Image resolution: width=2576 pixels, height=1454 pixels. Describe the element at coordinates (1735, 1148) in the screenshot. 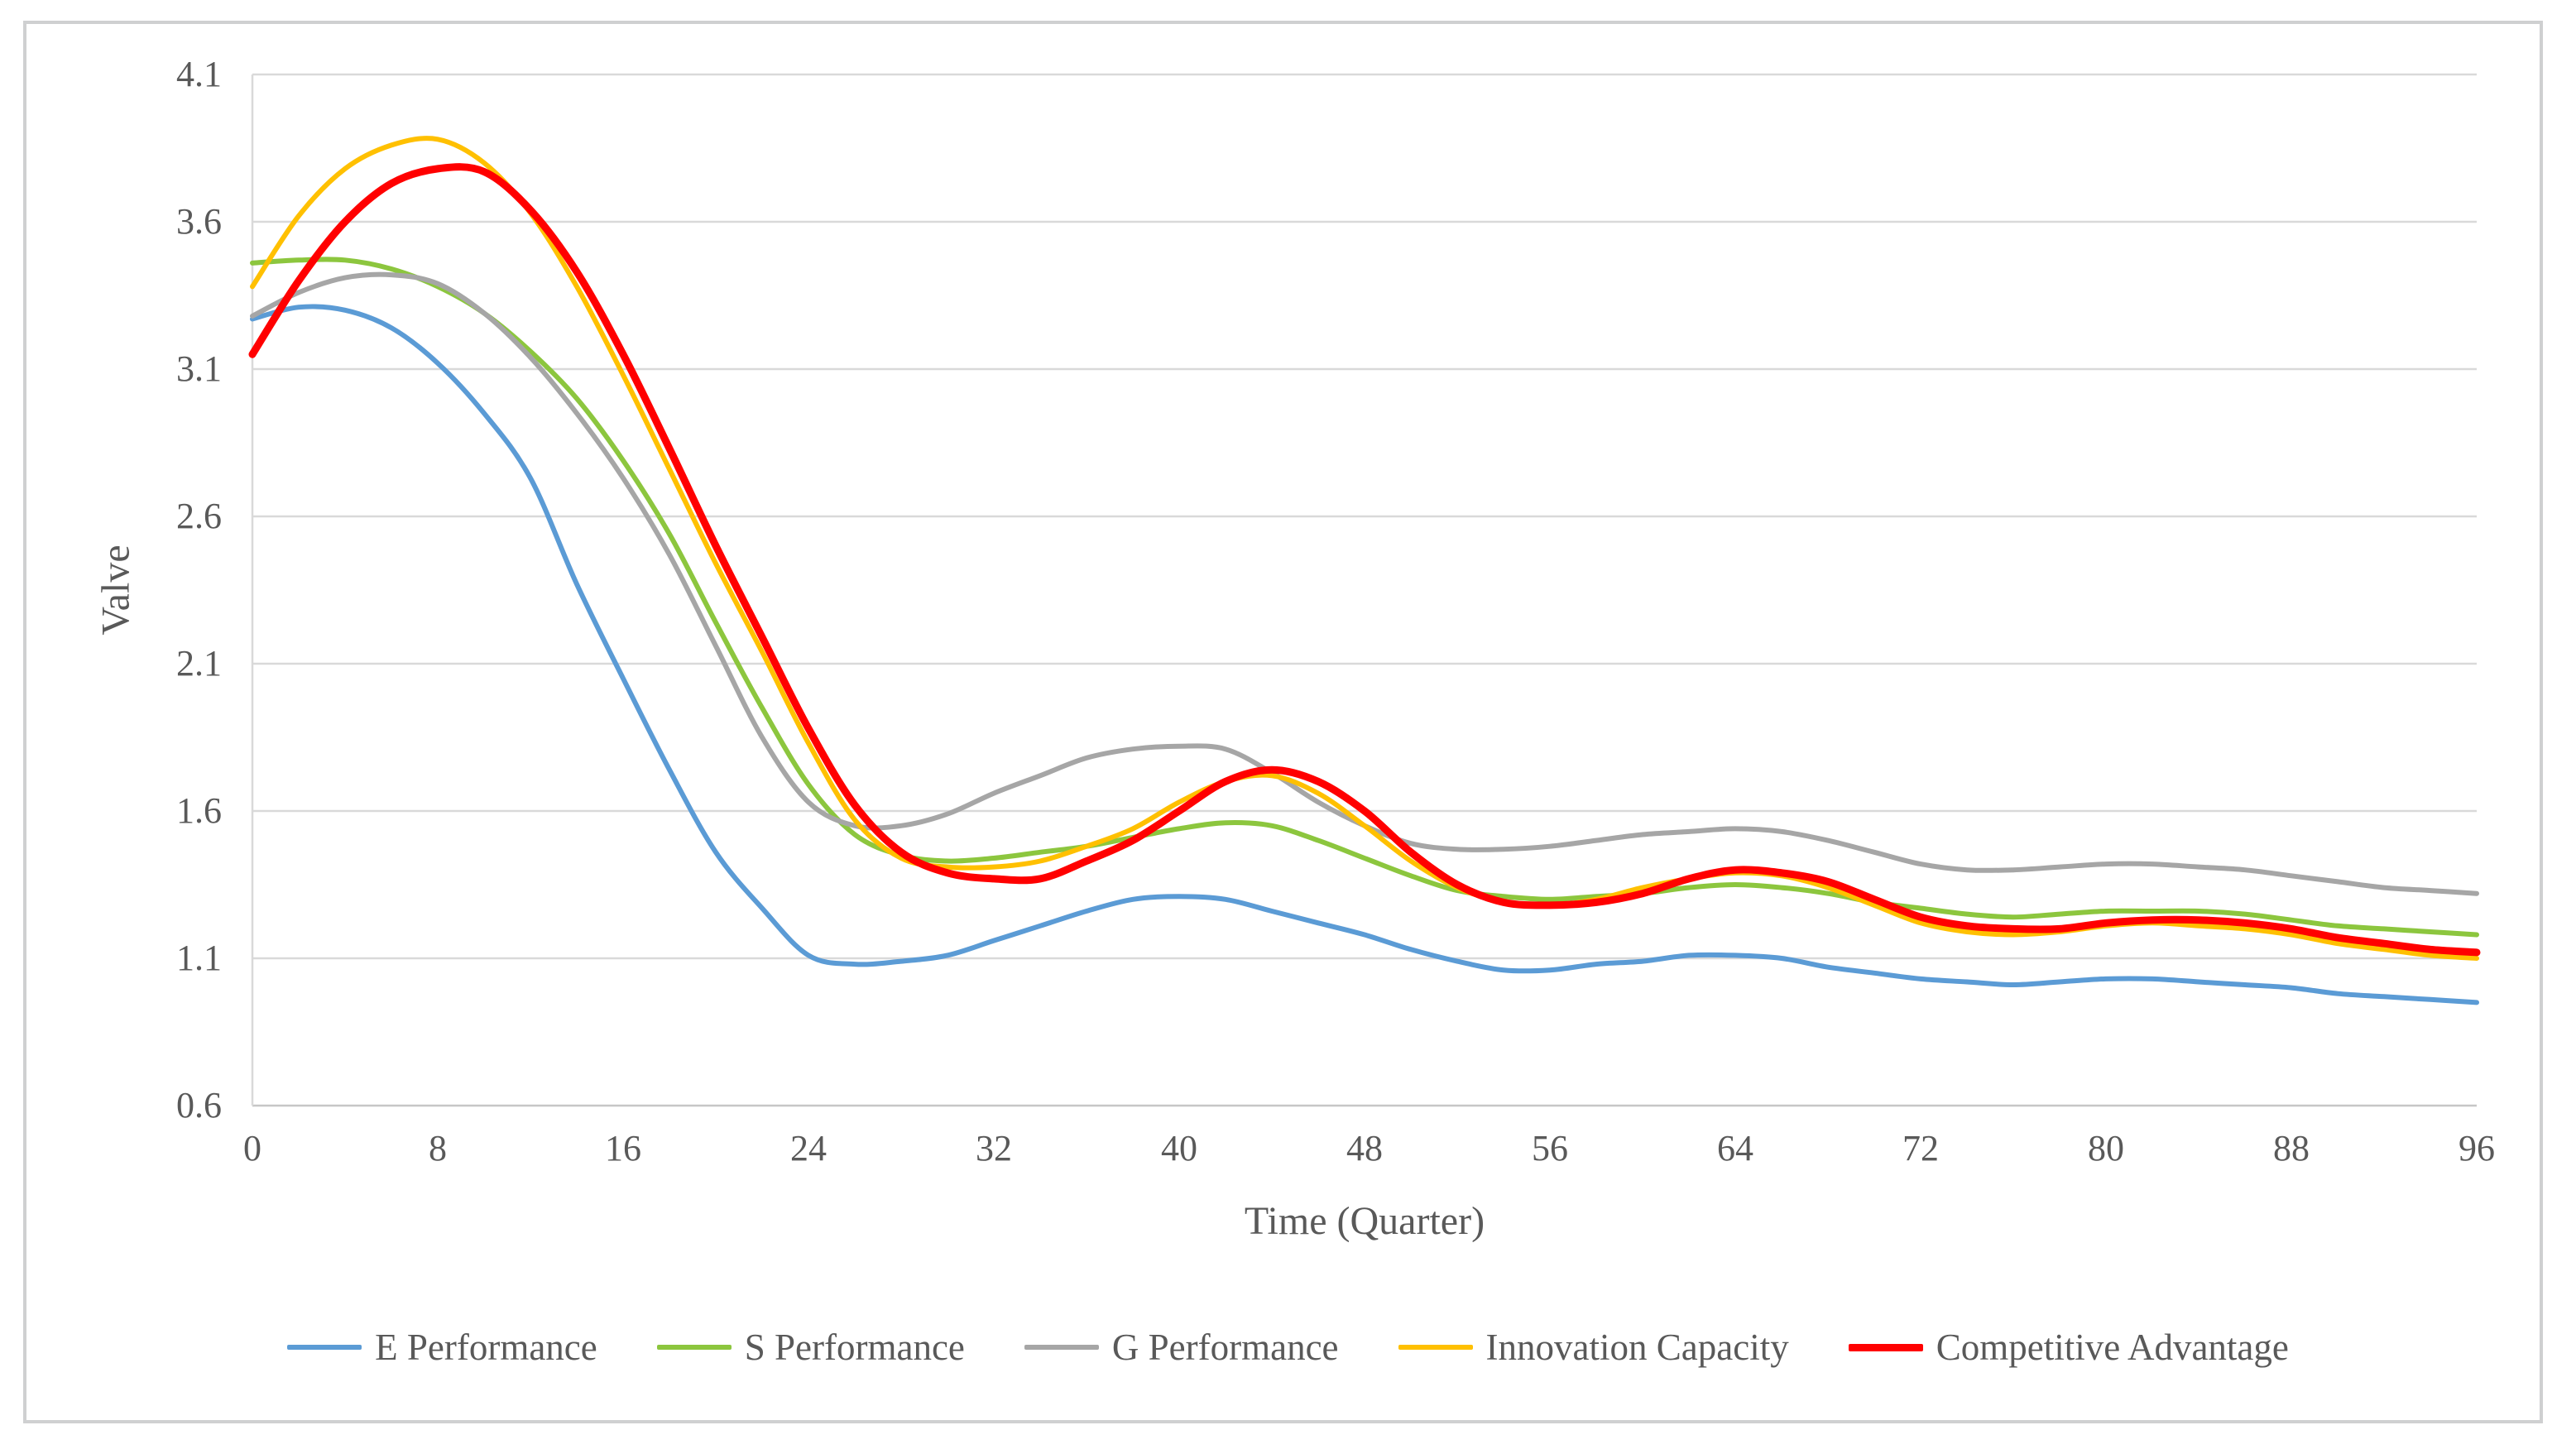

I see `x-tick-label: 64` at that location.